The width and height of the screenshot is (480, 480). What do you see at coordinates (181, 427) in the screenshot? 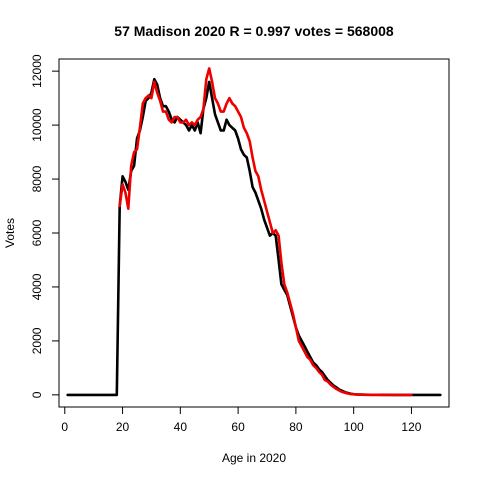
I see `x-tick-label: 40` at bounding box center [181, 427].